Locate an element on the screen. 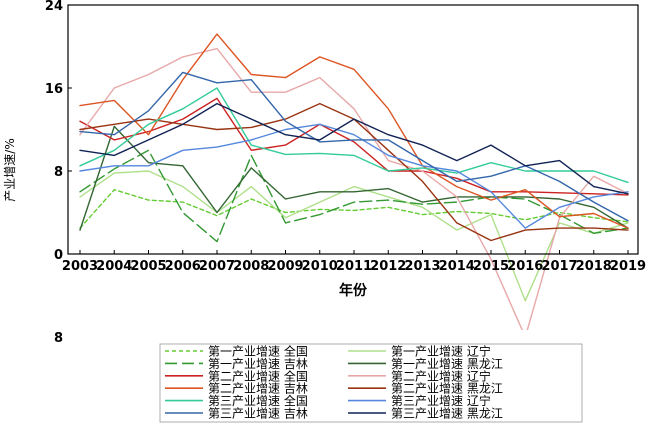 The width and height of the screenshot is (650, 424). x-tick-label: 2009 is located at coordinates (285, 266).